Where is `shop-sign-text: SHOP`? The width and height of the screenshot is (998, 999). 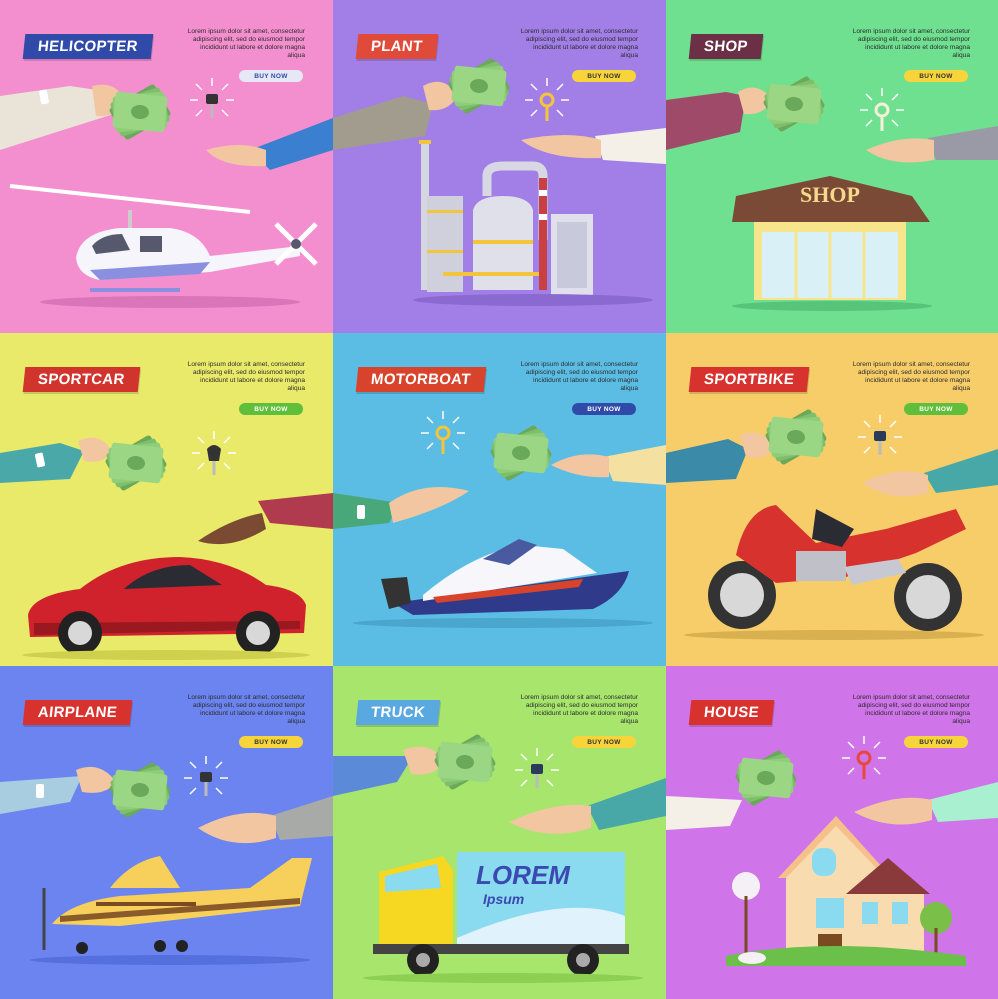
shop-sign-text: SHOP is located at coordinates (830, 194).